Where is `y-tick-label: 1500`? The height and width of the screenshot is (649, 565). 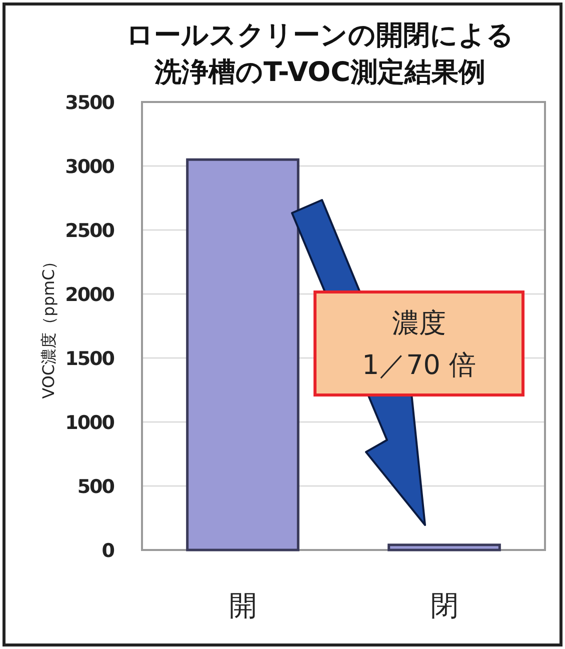 y-tick-label: 1500 is located at coordinates (90, 359).